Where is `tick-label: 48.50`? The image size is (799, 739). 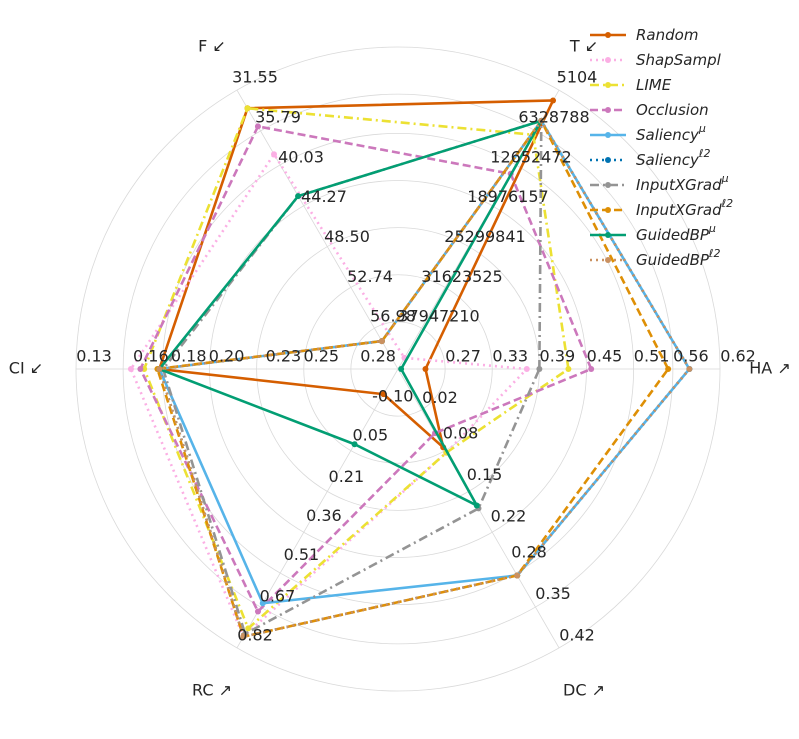 tick-label: 48.50 is located at coordinates (347, 236).